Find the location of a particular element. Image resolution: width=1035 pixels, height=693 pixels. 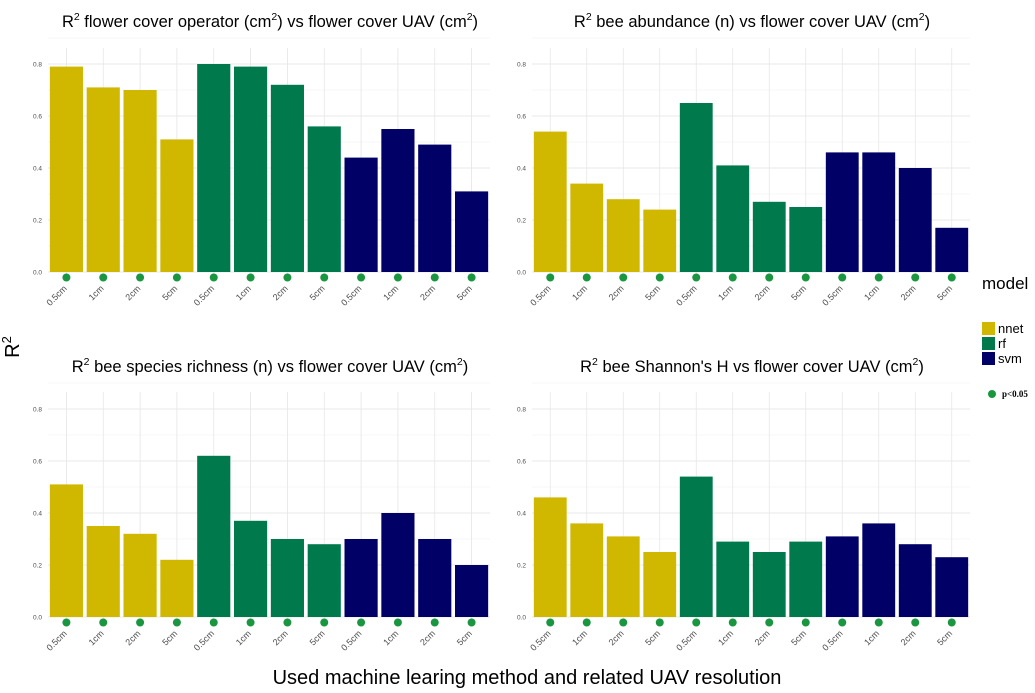

bar-nnet-0.5cm is located at coordinates (66, 550).